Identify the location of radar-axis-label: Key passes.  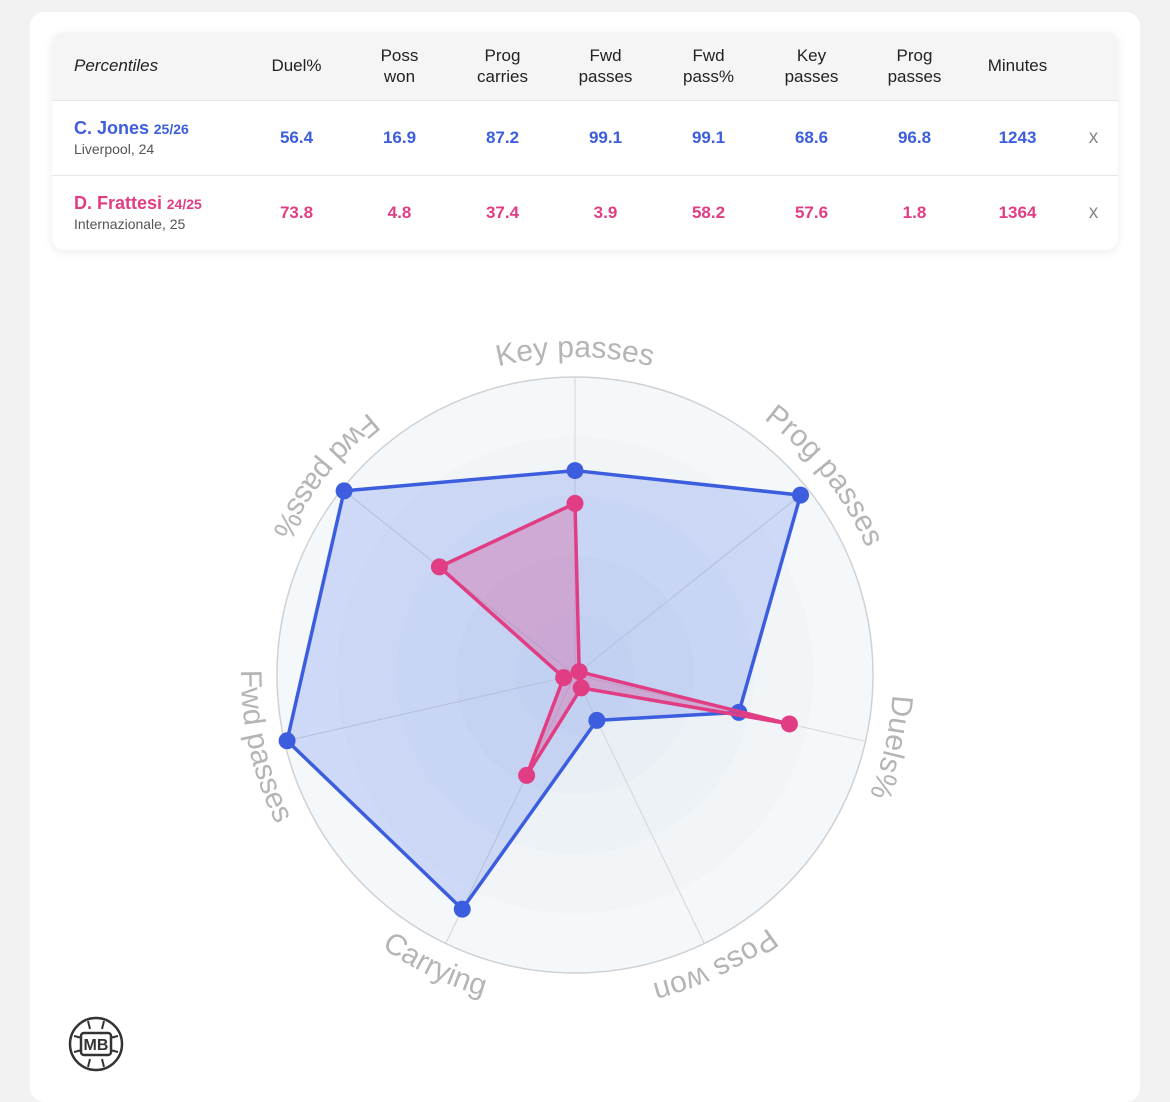
(575, 352).